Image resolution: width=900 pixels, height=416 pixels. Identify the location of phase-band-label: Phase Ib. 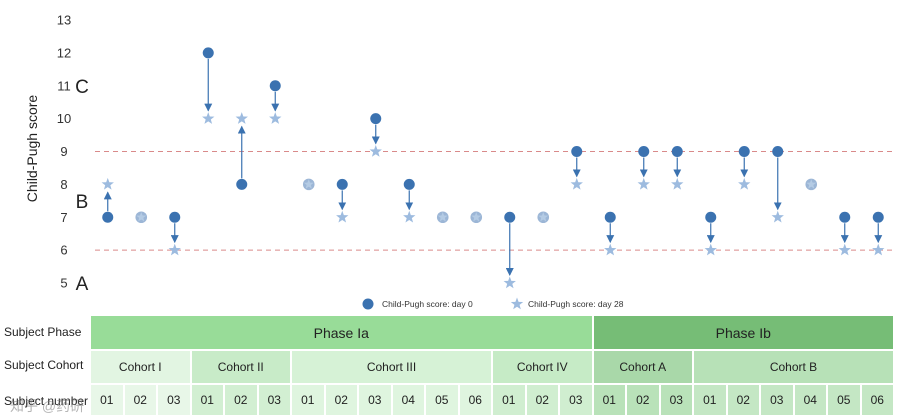
(743, 332).